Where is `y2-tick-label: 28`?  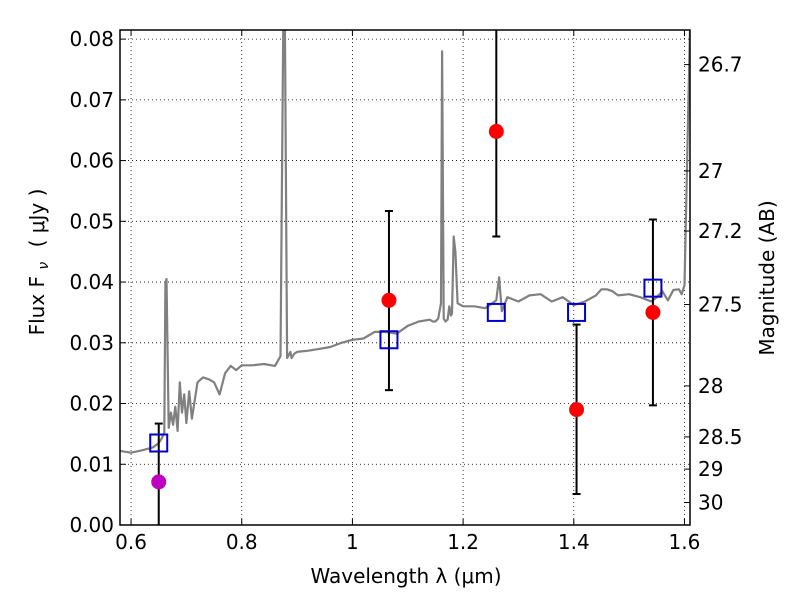
y2-tick-label: 28 is located at coordinates (710, 386).